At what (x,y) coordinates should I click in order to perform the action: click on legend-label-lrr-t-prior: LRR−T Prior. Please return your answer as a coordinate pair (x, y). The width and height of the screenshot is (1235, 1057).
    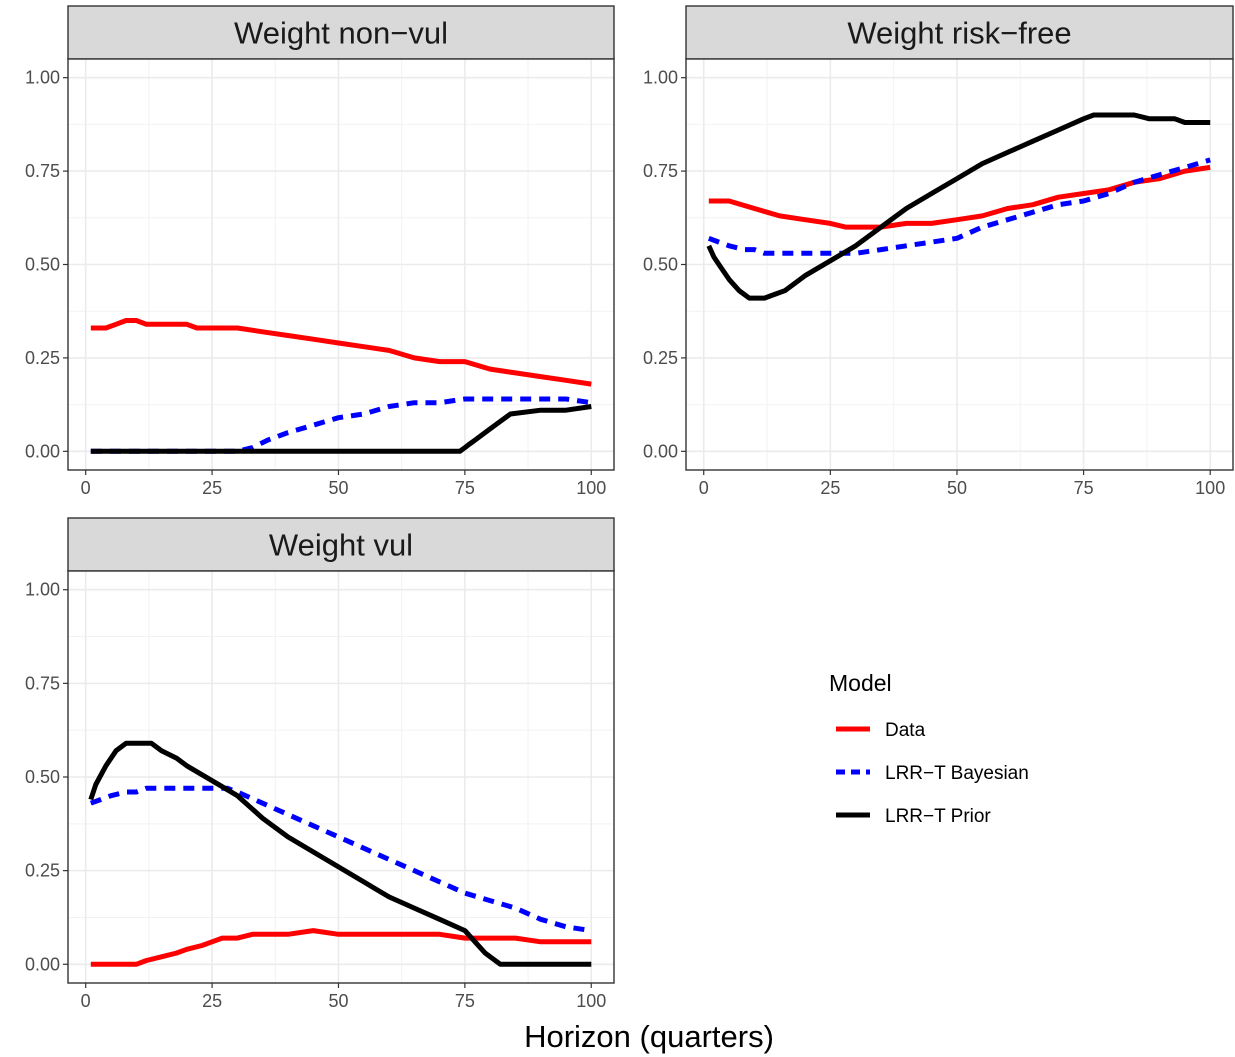
    Looking at the image, I should click on (938, 816).